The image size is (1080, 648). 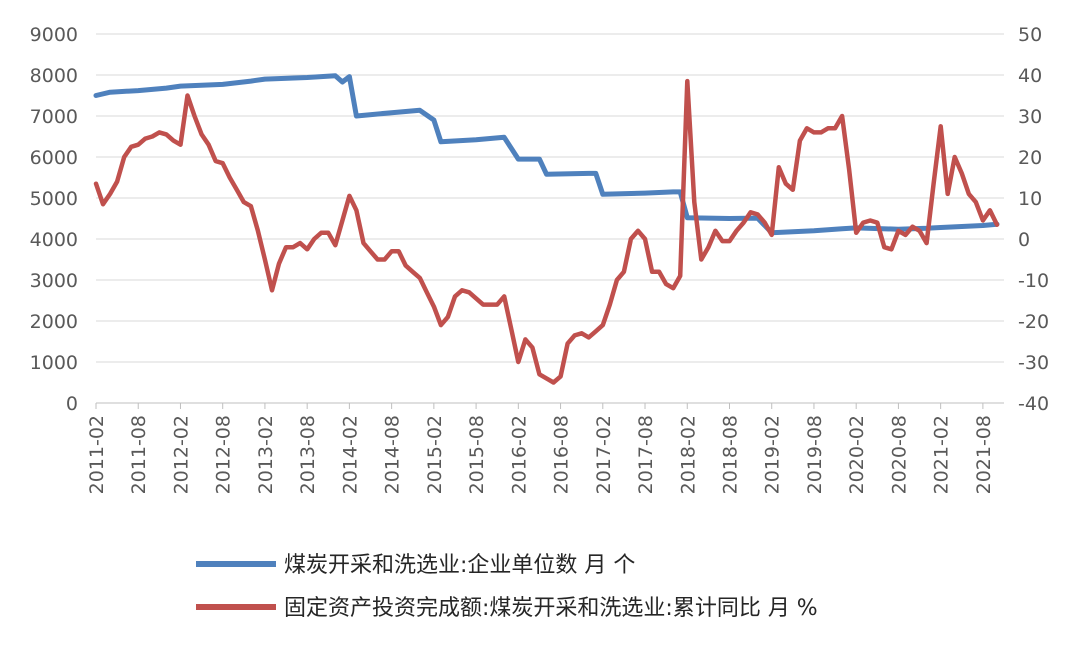 I want to click on y-left-tick-label: 5000, so click(x=54, y=199).